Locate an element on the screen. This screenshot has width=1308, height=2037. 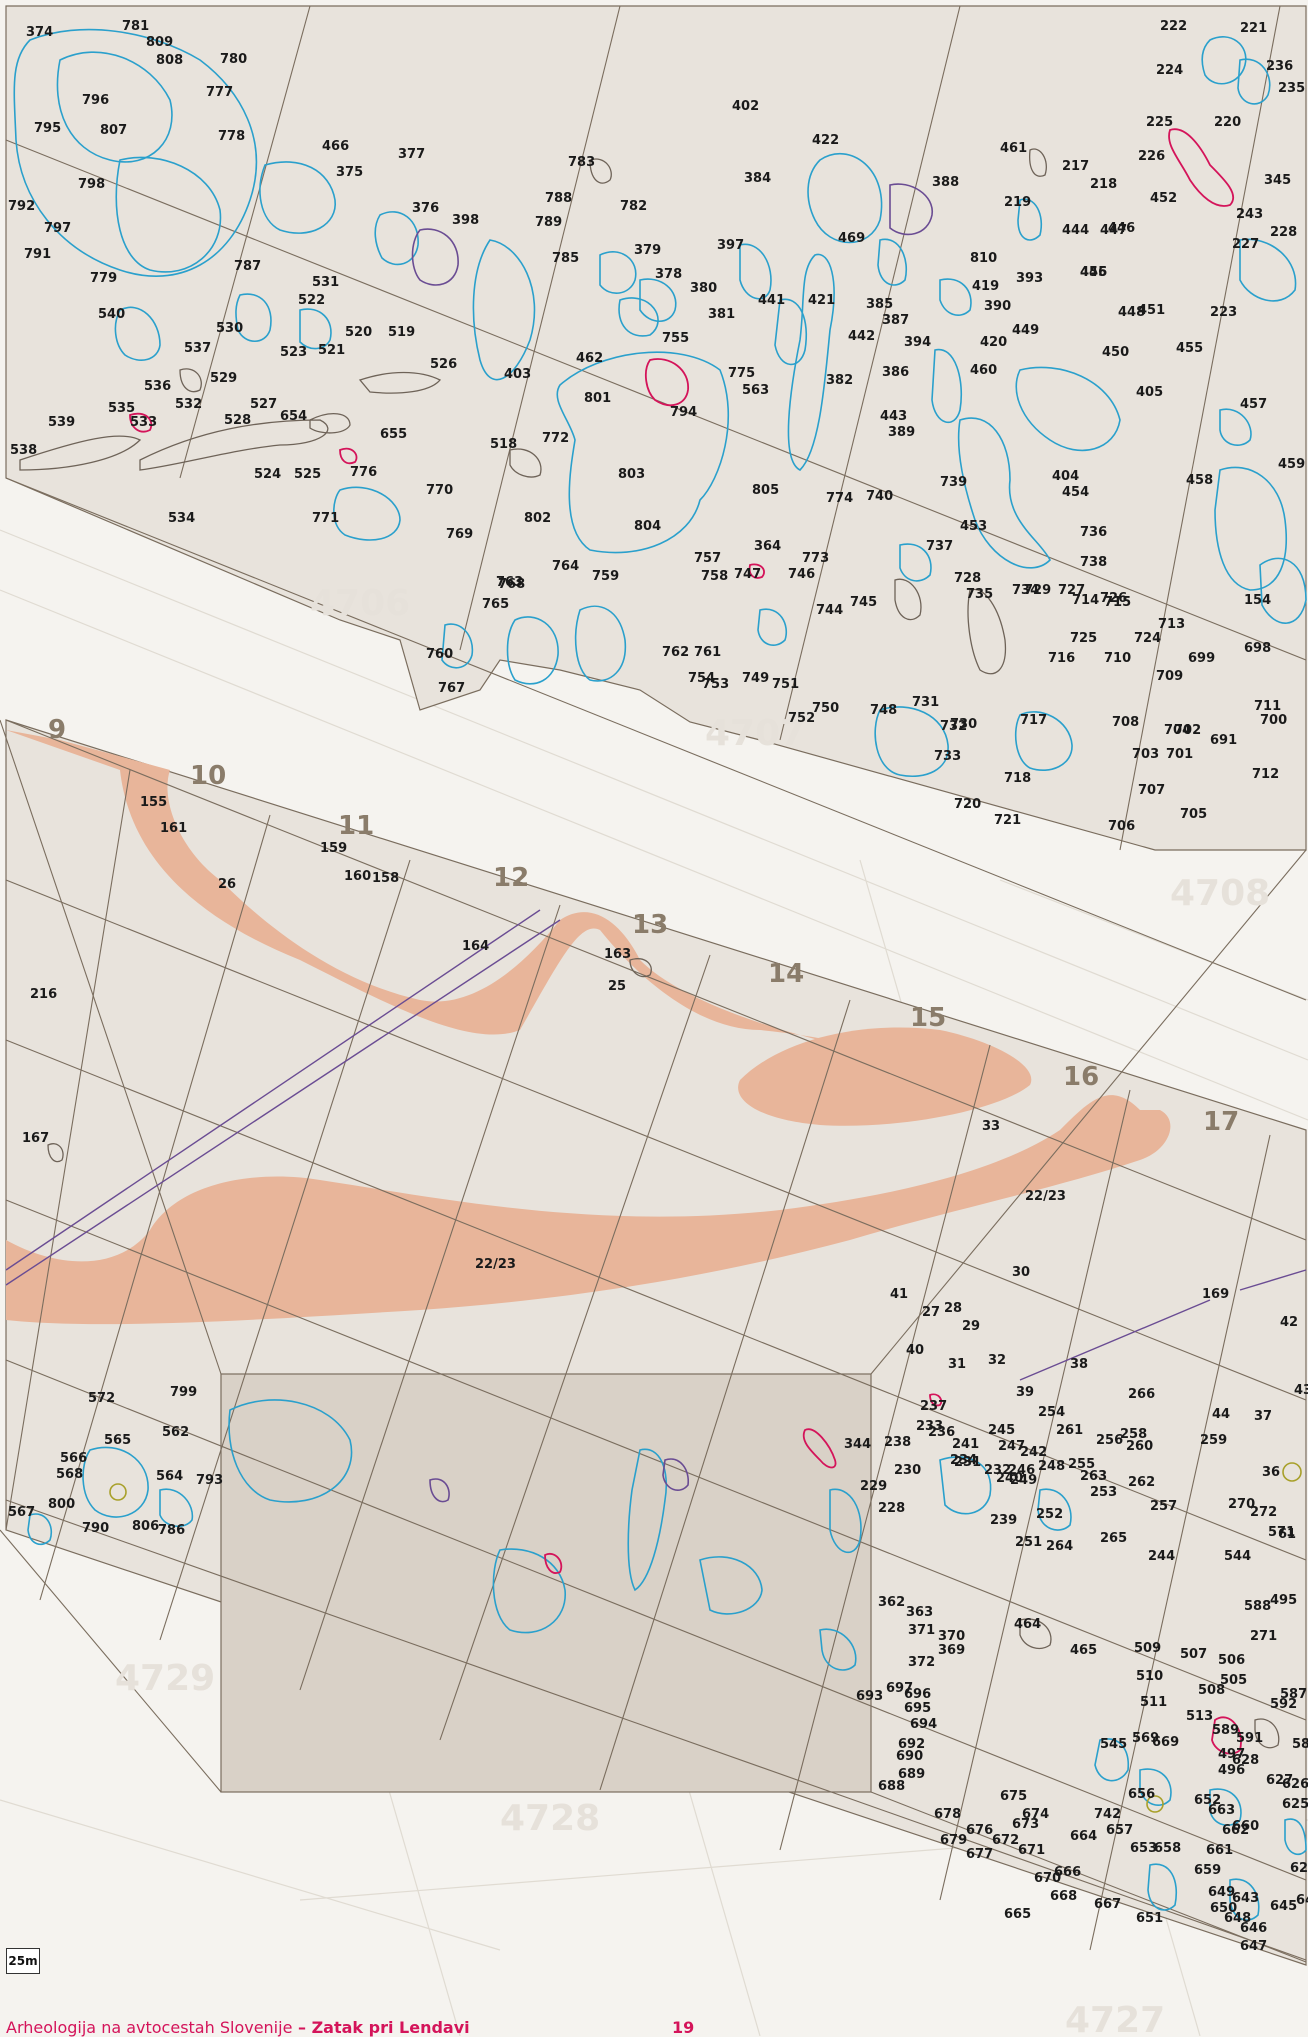
feature-number: 730 is located at coordinates (963, 724).